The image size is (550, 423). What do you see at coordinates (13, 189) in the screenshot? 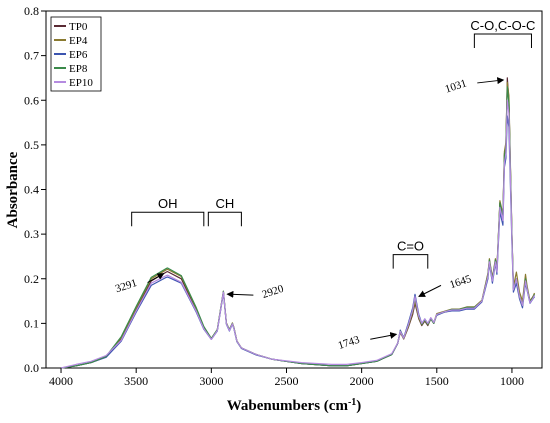
I see `y-axis-title: Absorbance` at bounding box center [13, 189].